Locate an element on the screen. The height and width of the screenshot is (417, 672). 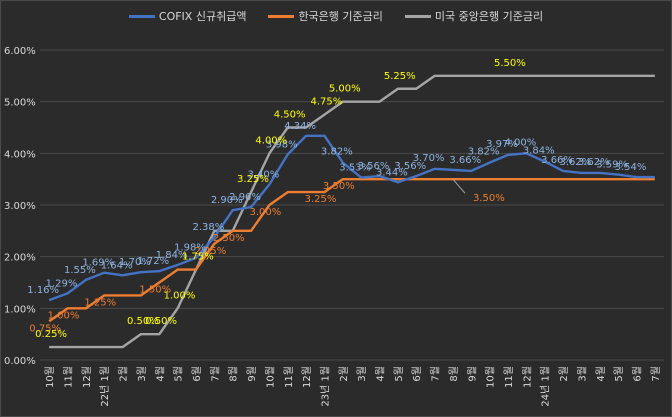
y-axis-tick-labels: 0.00% 1.00% 2.00% 3.00% 4.00% 5.00% 6.00% is located at coordinates (20, 206).